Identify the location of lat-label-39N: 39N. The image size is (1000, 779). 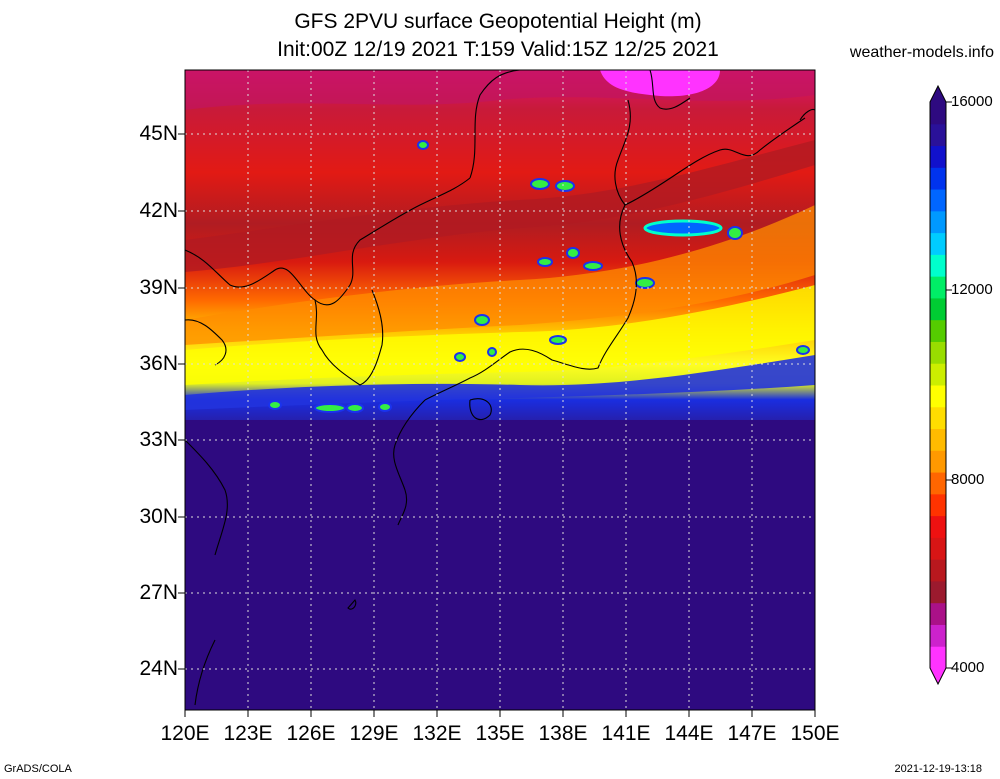
(158, 287).